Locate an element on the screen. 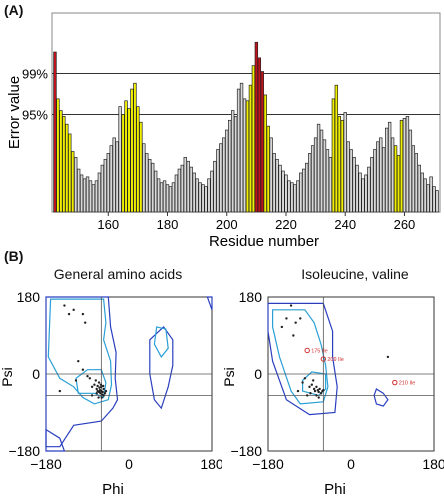  x-tick-label: 0 is located at coordinates (351, 464).